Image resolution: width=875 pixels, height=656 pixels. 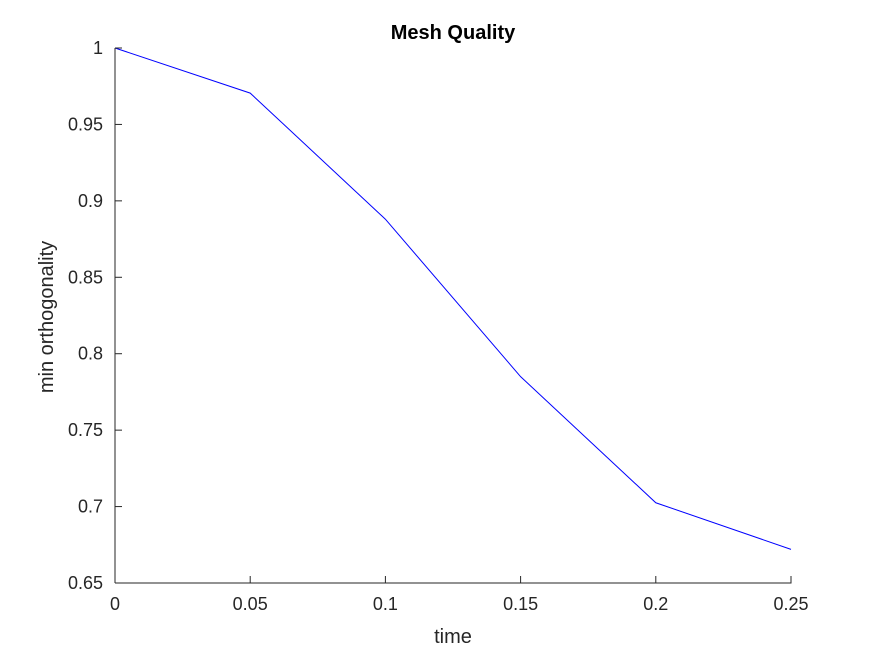 What do you see at coordinates (47, 317) in the screenshot?
I see `y-axis-label: min orthogonality` at bounding box center [47, 317].